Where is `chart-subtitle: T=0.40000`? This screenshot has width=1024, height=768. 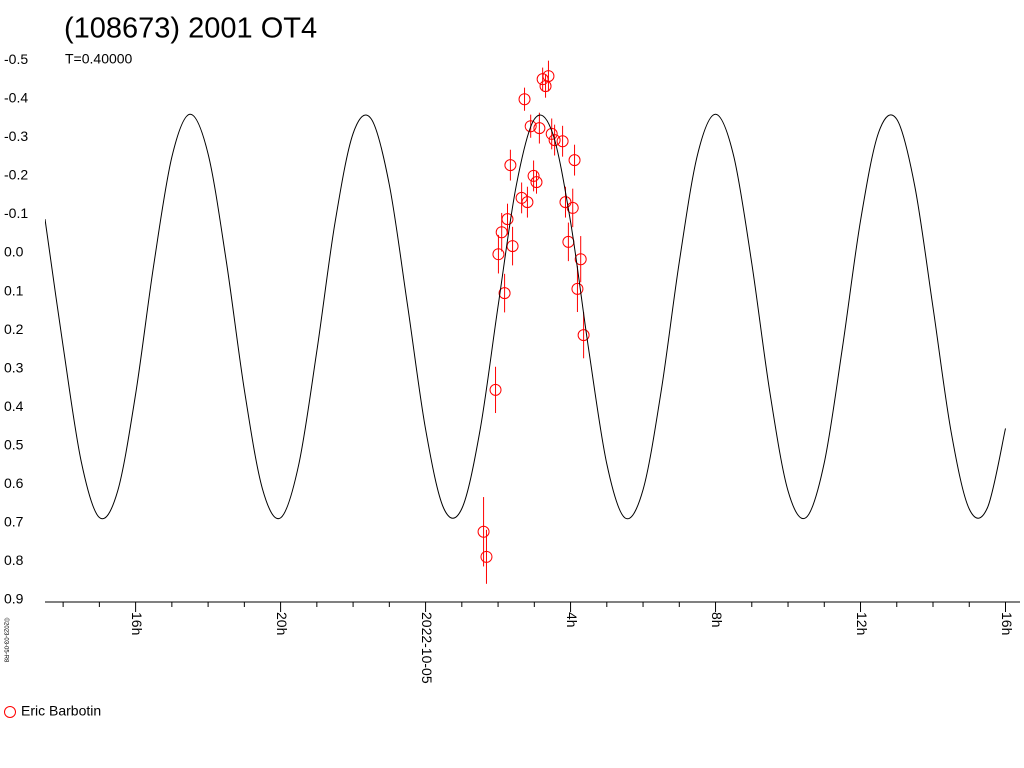
chart-subtitle: T=0.40000 is located at coordinates (99, 59).